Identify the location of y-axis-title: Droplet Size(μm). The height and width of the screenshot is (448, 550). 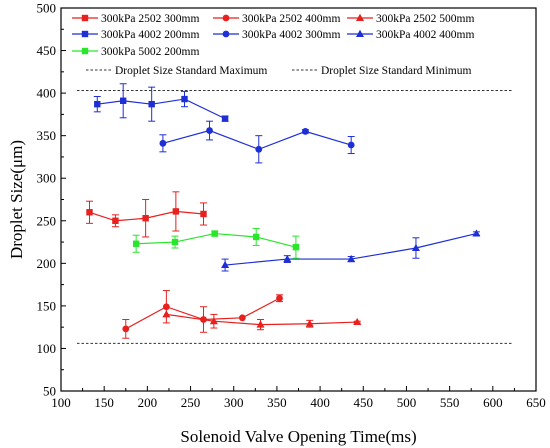
(16, 199).